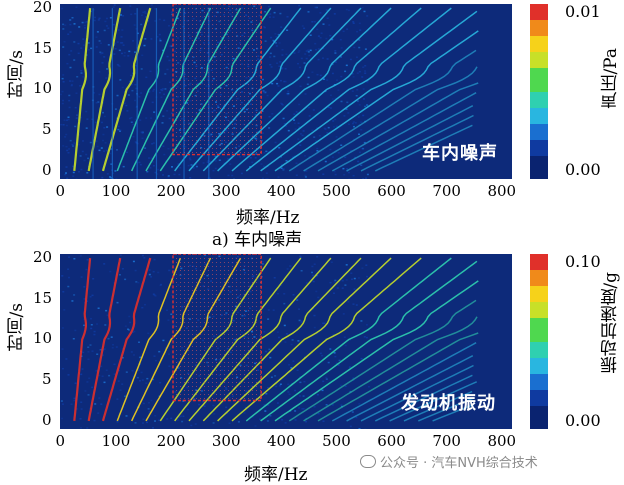 The image size is (624, 485). I want to click on y-tick-label: 5, so click(47, 379).